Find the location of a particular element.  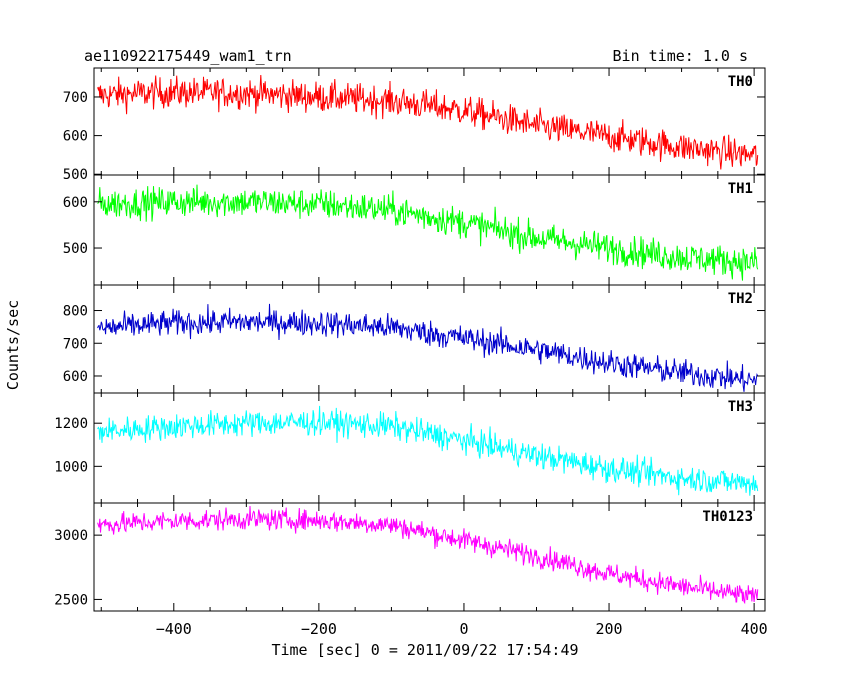

panel-th1: 500 600 TH1 is located at coordinates (414, 230).